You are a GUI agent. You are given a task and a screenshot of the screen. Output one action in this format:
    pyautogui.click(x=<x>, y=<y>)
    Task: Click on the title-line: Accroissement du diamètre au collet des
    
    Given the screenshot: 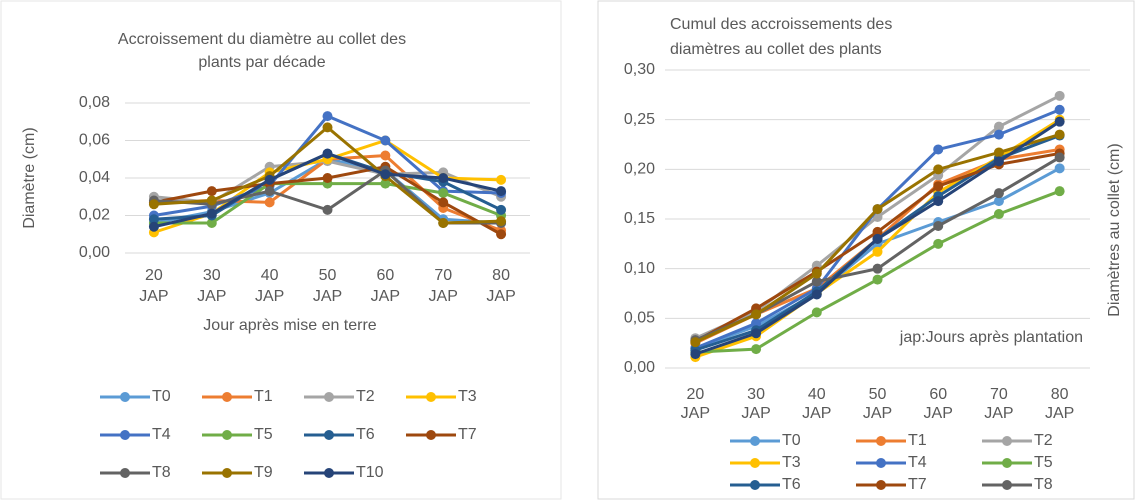 What is the action you would take?
    pyautogui.click(x=262, y=39)
    